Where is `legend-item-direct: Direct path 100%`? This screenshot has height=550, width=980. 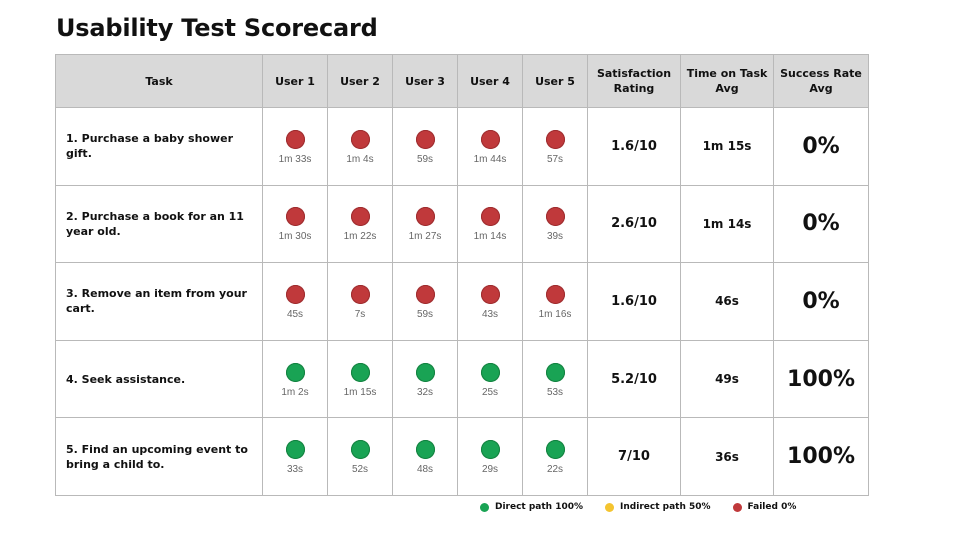
legend-item-direct: Direct path 100% is located at coordinates (531, 507).